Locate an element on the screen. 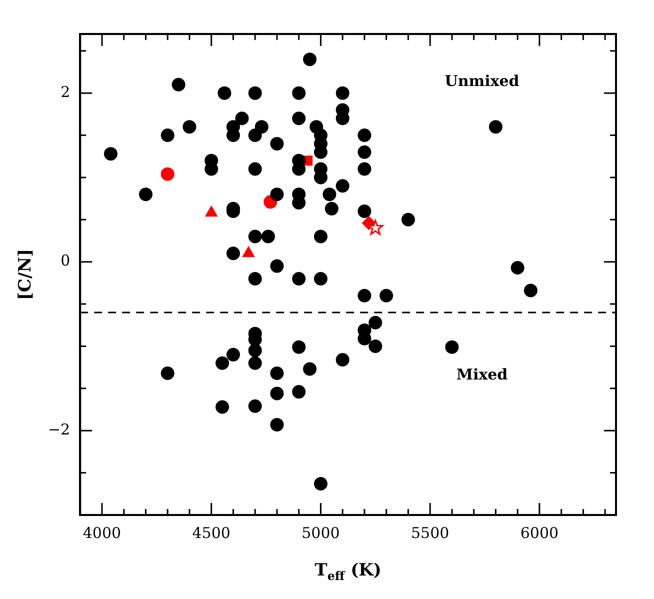 The height and width of the screenshot is (599, 654). x-tick-label: 5500 is located at coordinates (430, 533).